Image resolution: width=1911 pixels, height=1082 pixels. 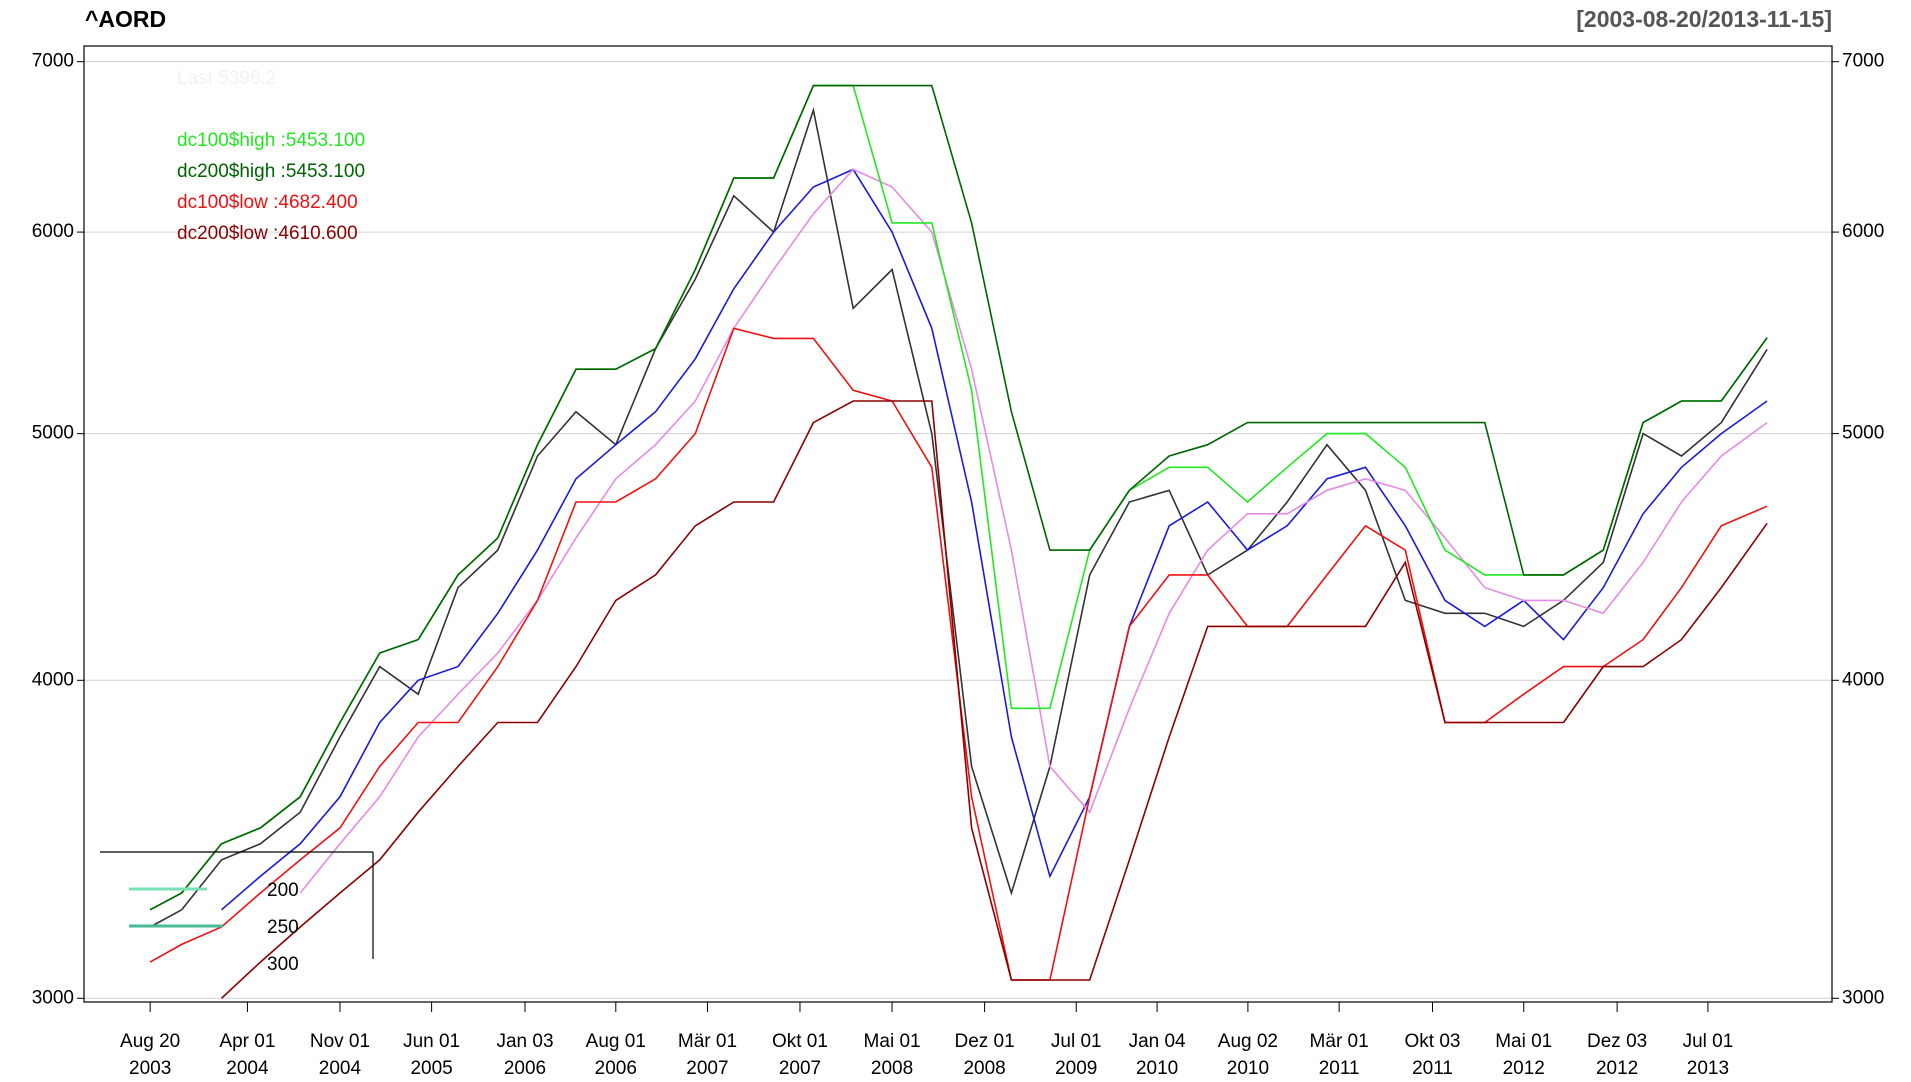 I want to click on x-tick-label: Jan 03, so click(x=524, y=1041).